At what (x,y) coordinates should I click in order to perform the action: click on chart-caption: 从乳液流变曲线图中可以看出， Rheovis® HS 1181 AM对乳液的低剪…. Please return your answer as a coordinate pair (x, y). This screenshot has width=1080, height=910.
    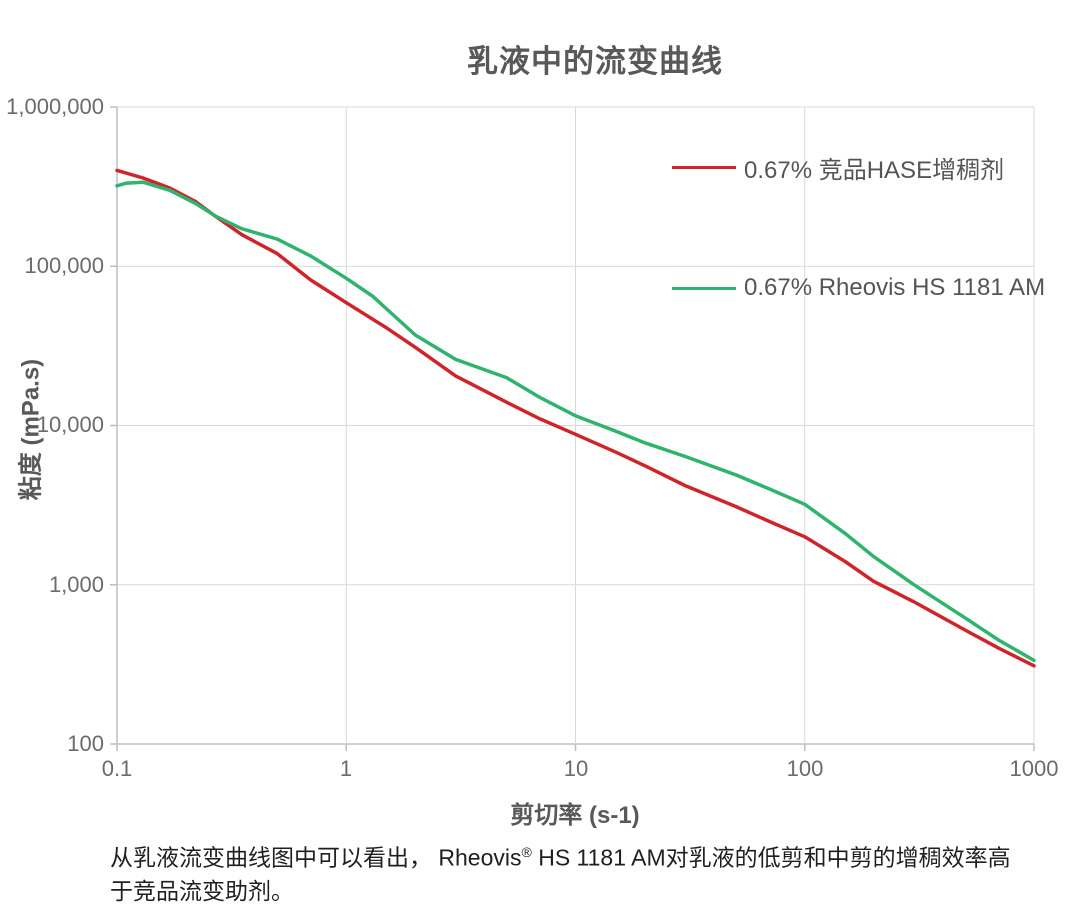
    Looking at the image, I should click on (570, 872).